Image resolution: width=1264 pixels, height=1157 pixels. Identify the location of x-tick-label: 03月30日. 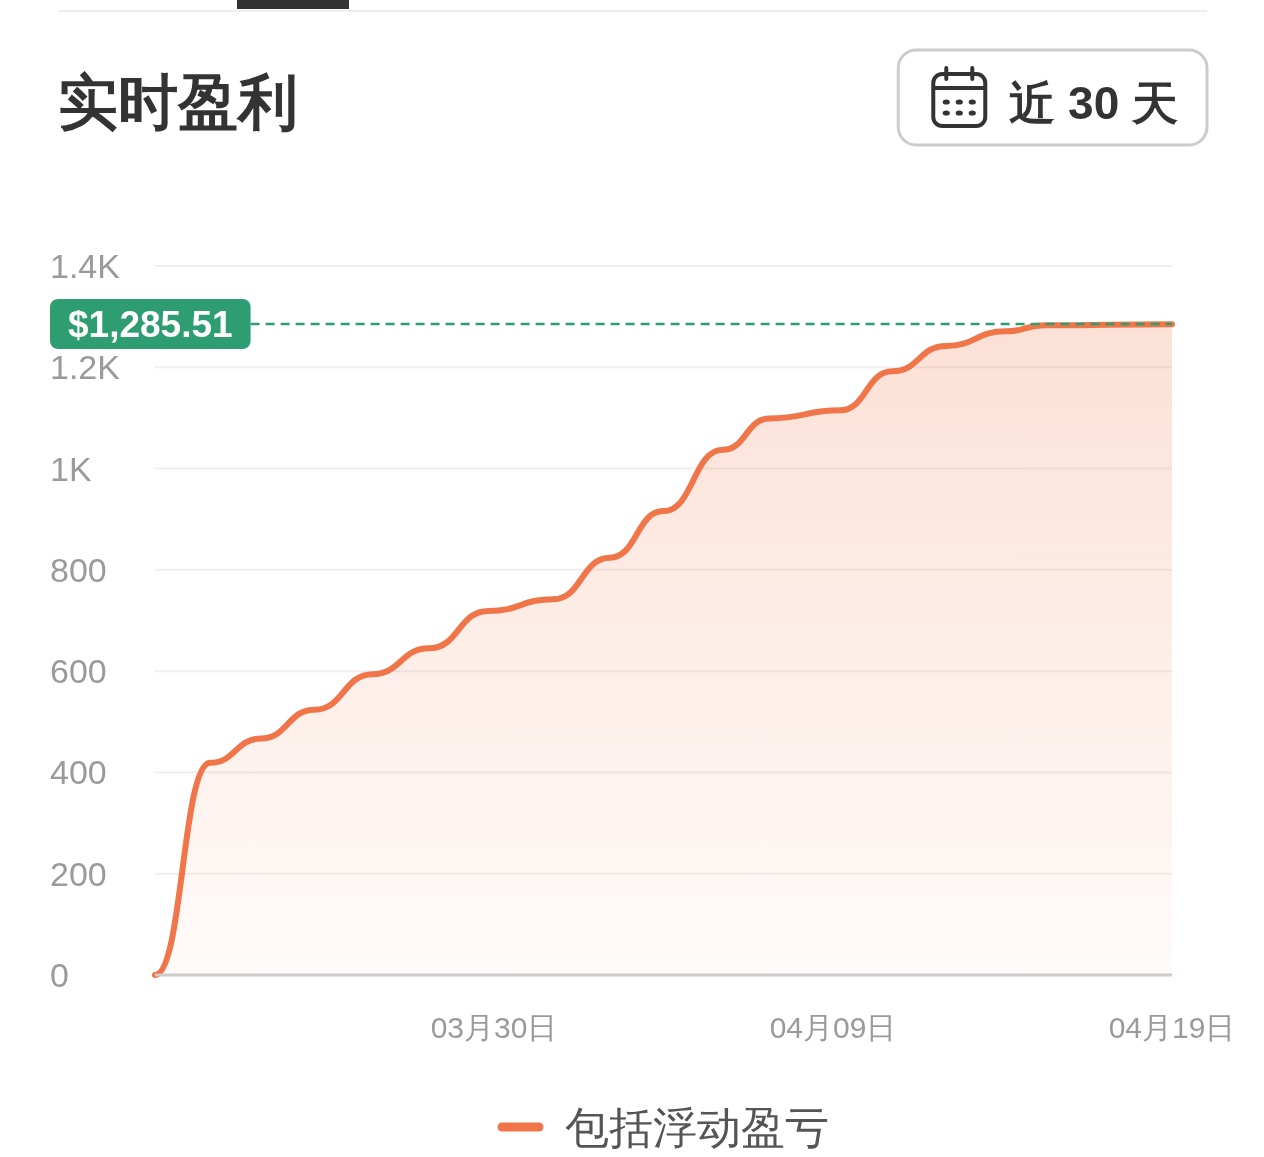
(494, 1027).